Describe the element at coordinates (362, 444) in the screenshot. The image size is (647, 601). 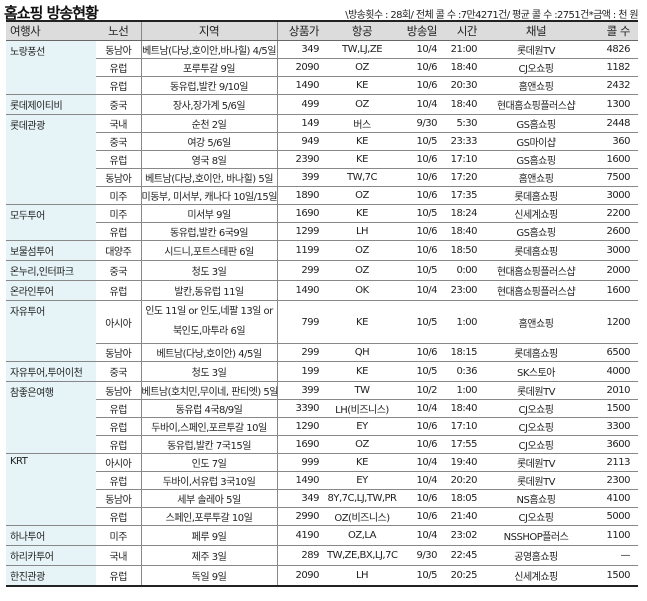
I see `airline-cell: OZ` at that location.